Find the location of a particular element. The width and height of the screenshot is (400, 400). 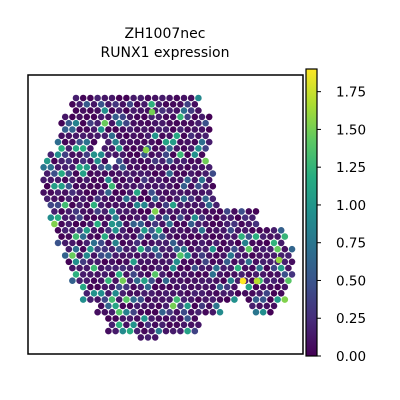

colorbar-tick-label: 0.25 is located at coordinates (351, 319).